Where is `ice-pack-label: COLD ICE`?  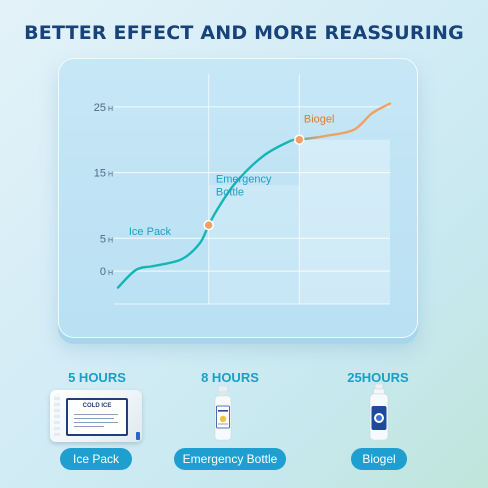 ice-pack-label: COLD ICE is located at coordinates (97, 417).